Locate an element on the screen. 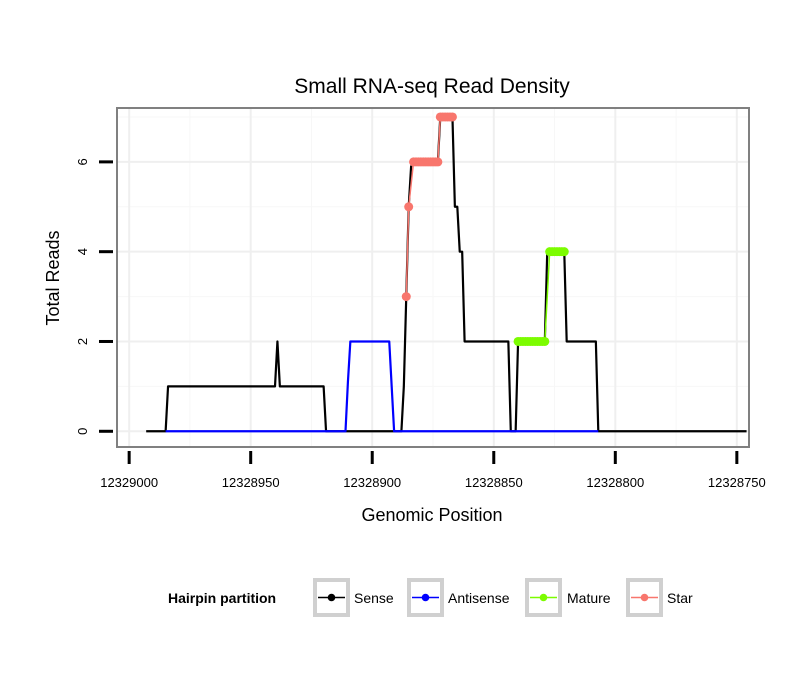  legend-key-point-mature is located at coordinates (543, 597).